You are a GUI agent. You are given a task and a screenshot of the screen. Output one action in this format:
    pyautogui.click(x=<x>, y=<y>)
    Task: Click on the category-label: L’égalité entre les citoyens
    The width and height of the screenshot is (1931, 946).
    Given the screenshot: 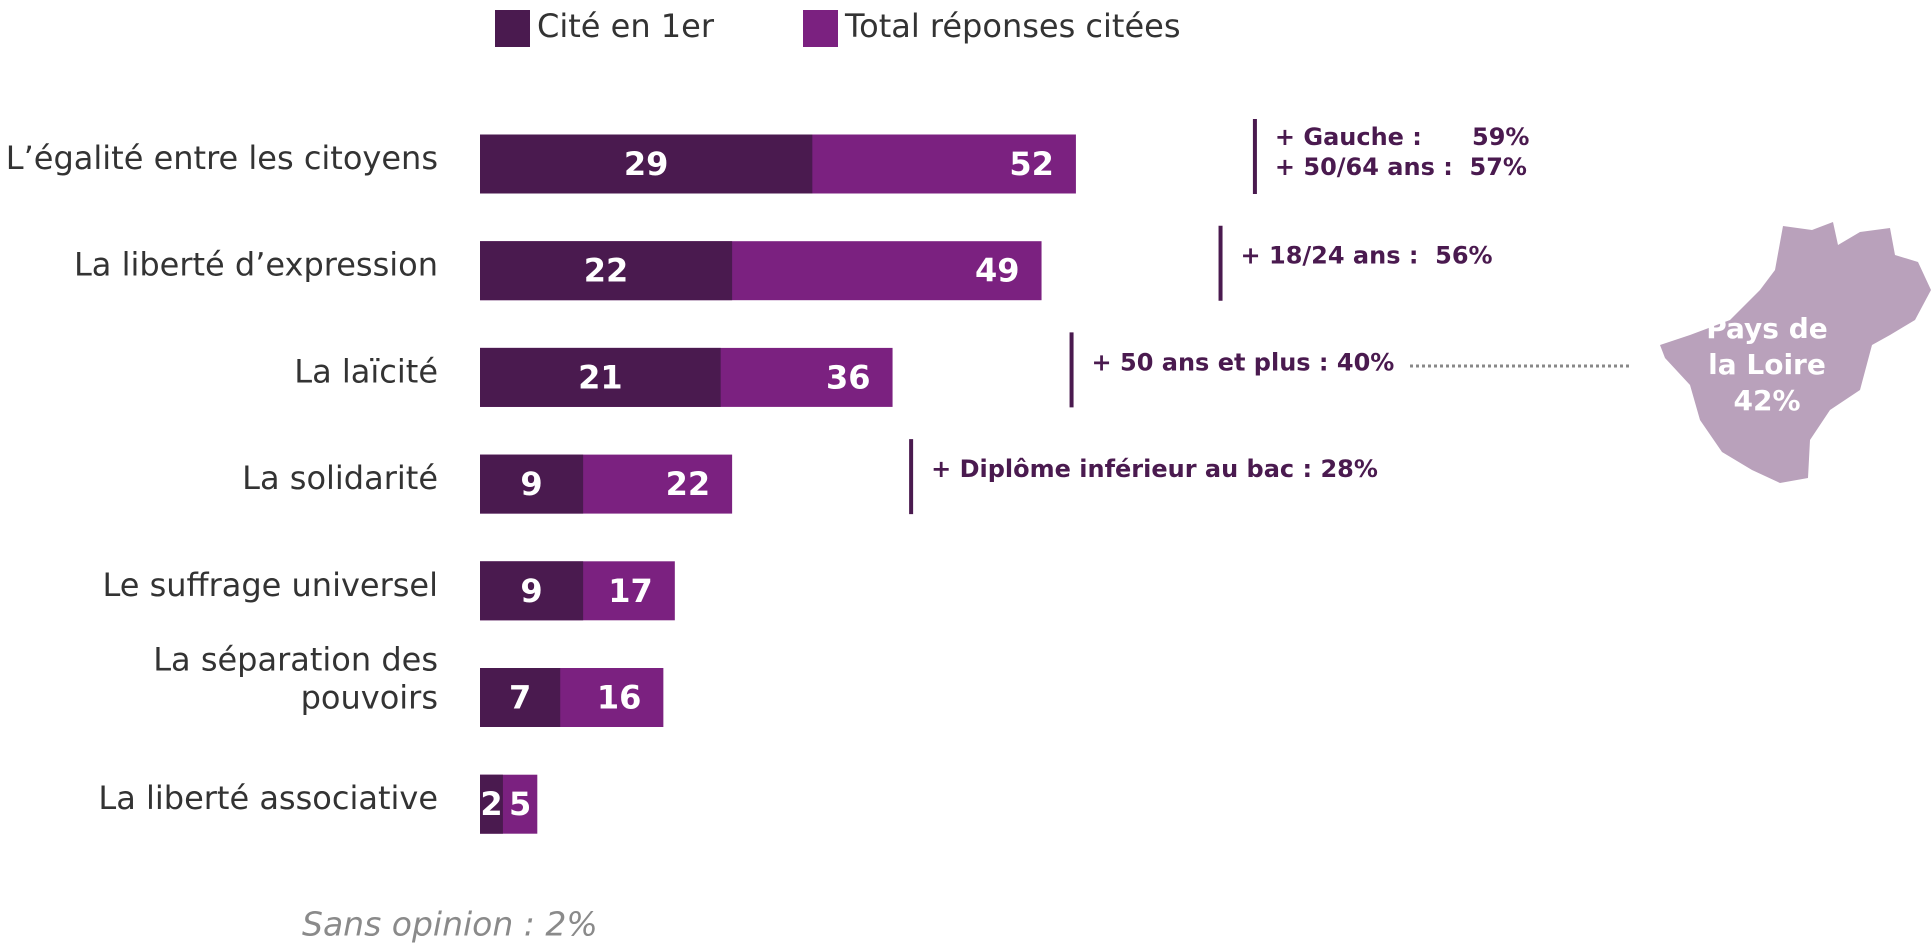 What is the action you would take?
    pyautogui.click(x=222, y=158)
    